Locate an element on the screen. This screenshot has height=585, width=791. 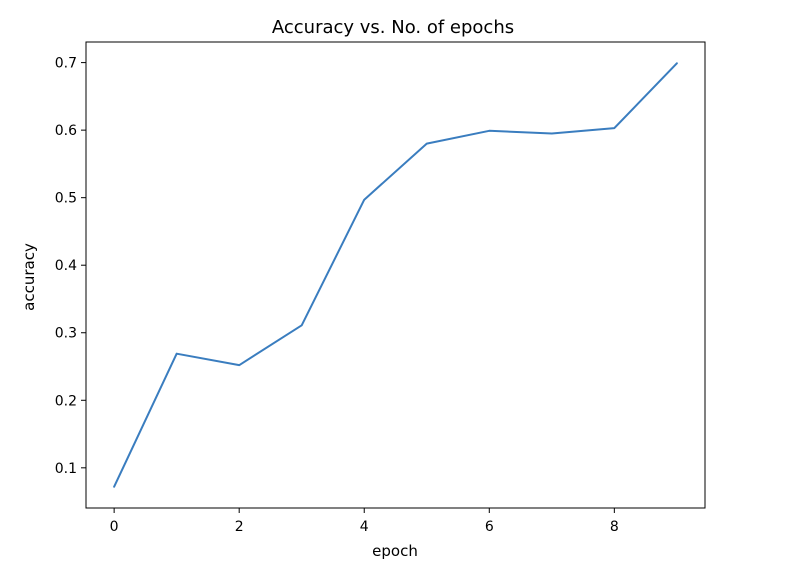
x-tick-label: 6 is located at coordinates (489, 527).